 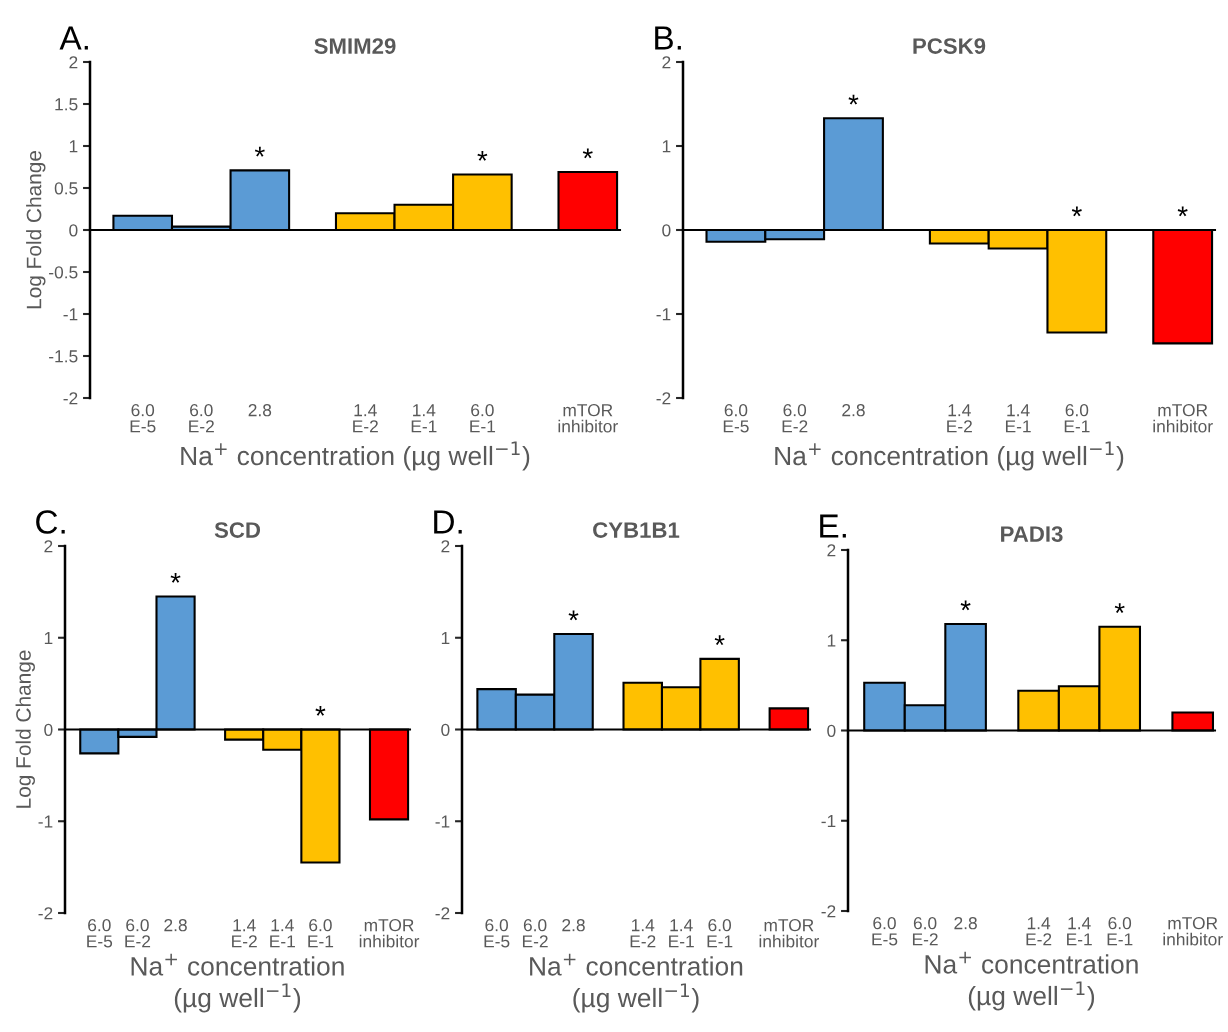 What do you see at coordinates (668, 38) in the screenshot?
I see `text: B.` at bounding box center [668, 38].